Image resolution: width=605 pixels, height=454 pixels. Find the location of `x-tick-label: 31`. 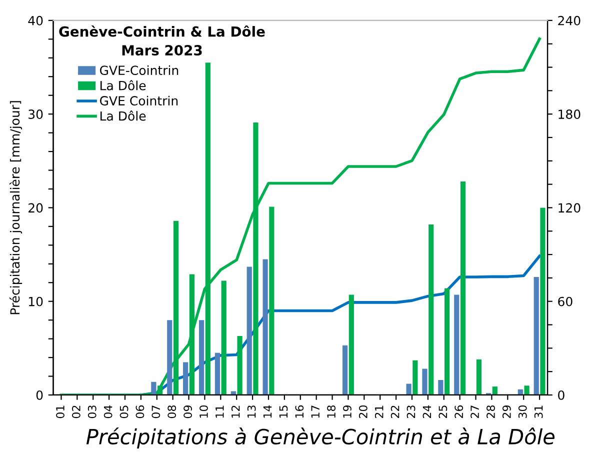

x-tick-label: 31 is located at coordinates (538, 412).